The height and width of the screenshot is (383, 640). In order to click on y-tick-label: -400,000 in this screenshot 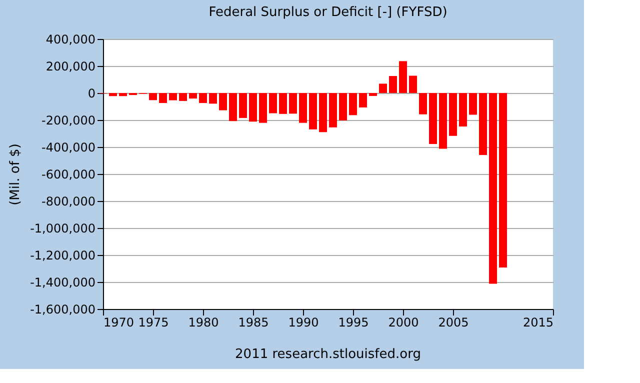, I will do `click(69, 147)`.